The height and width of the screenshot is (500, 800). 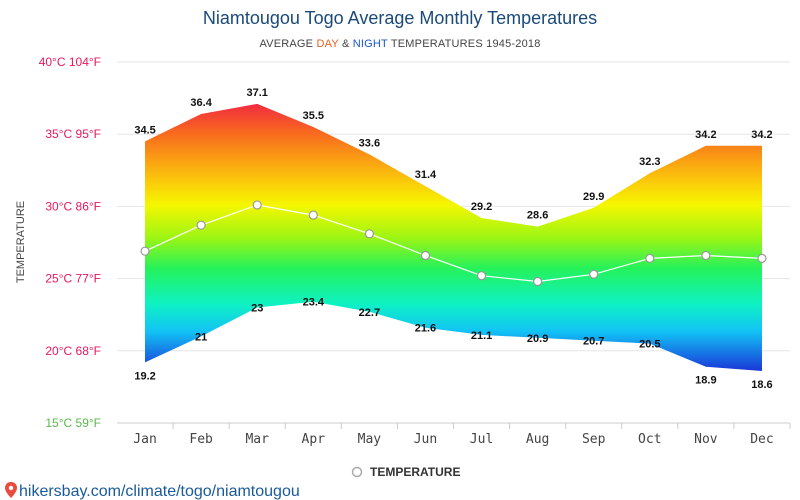 I want to click on source-url: hikersbay.com/climate/togo/niamtougou, so click(x=159, y=491).